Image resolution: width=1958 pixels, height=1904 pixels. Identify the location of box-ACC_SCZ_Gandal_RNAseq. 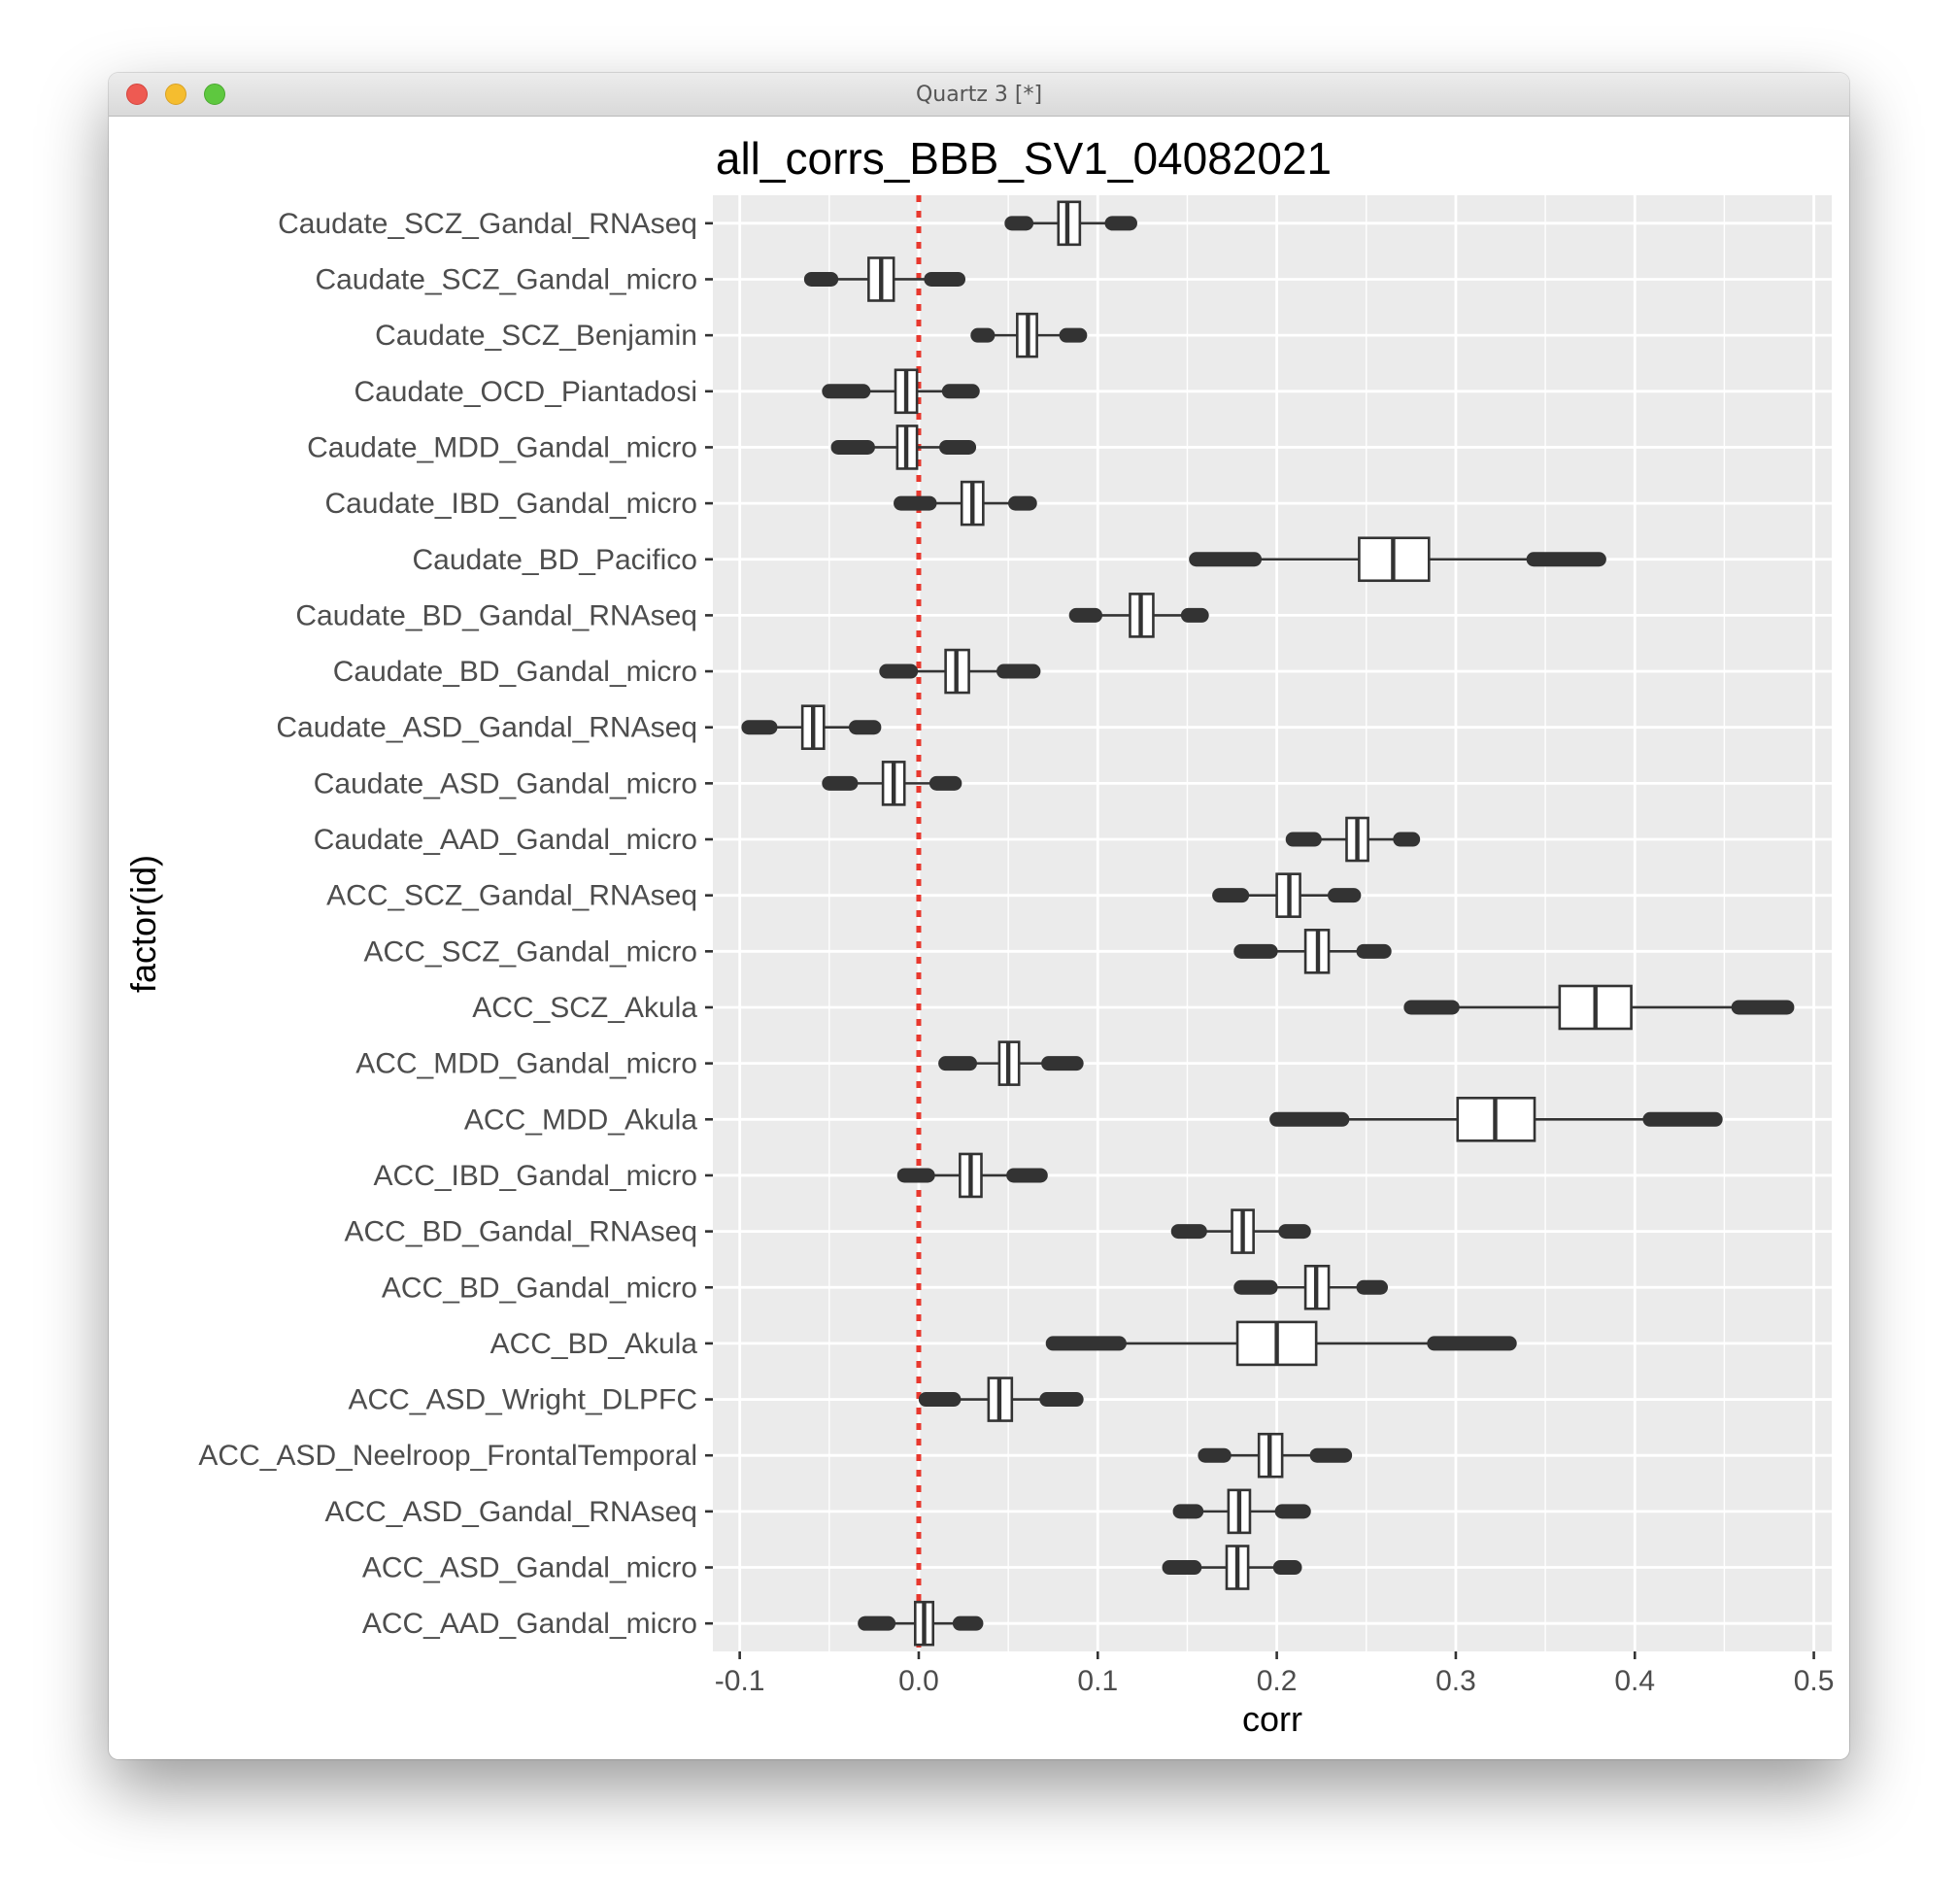
(1287, 895).